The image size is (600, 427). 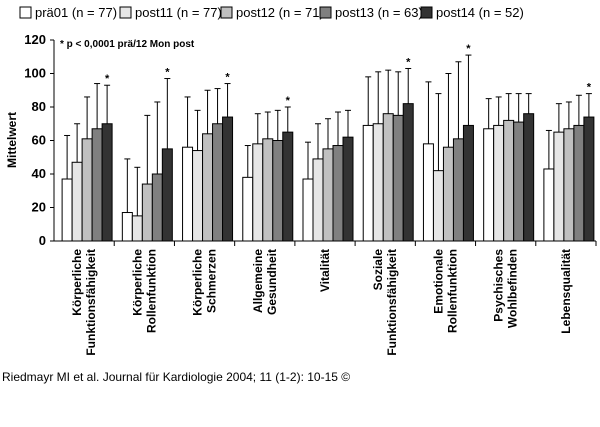 I want to click on category-label: PsychischesWohlbefinden, so click(x=506, y=288).